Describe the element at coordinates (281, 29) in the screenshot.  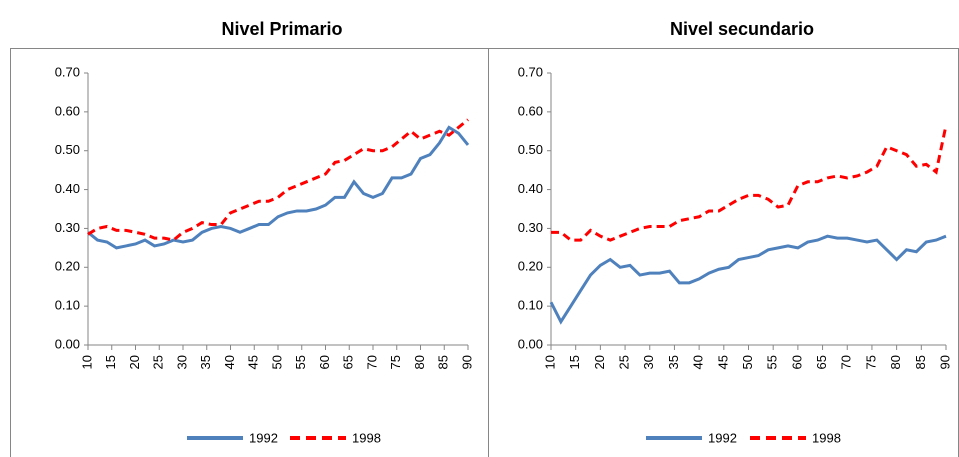
I see `chart-title: Nivel Primario` at that location.